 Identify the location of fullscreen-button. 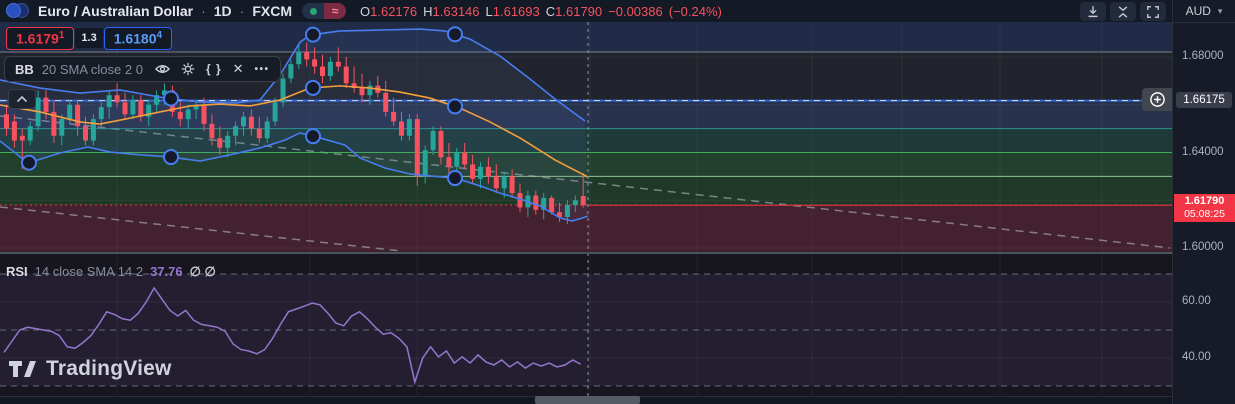
(1153, 11).